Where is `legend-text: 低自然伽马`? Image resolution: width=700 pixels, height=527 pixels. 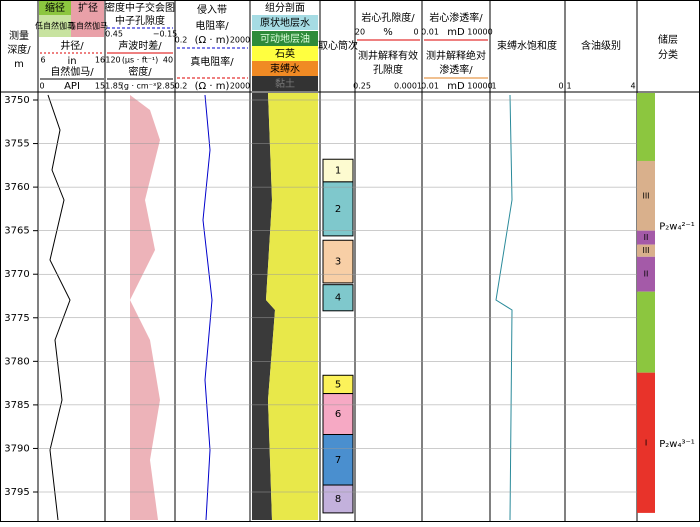
legend-text: 低自然伽马 is located at coordinates (55, 26).